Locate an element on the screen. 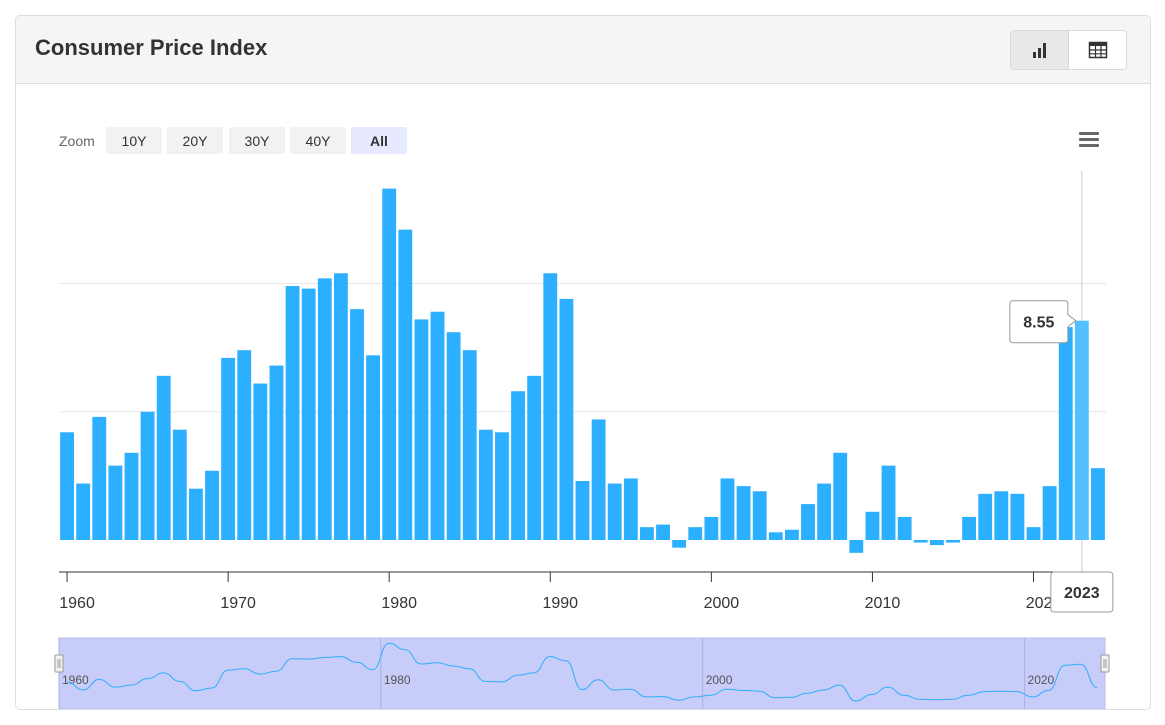  zoom-controls: Zoom 10Y 20Y 30Y 40Y All is located at coordinates (233, 140).